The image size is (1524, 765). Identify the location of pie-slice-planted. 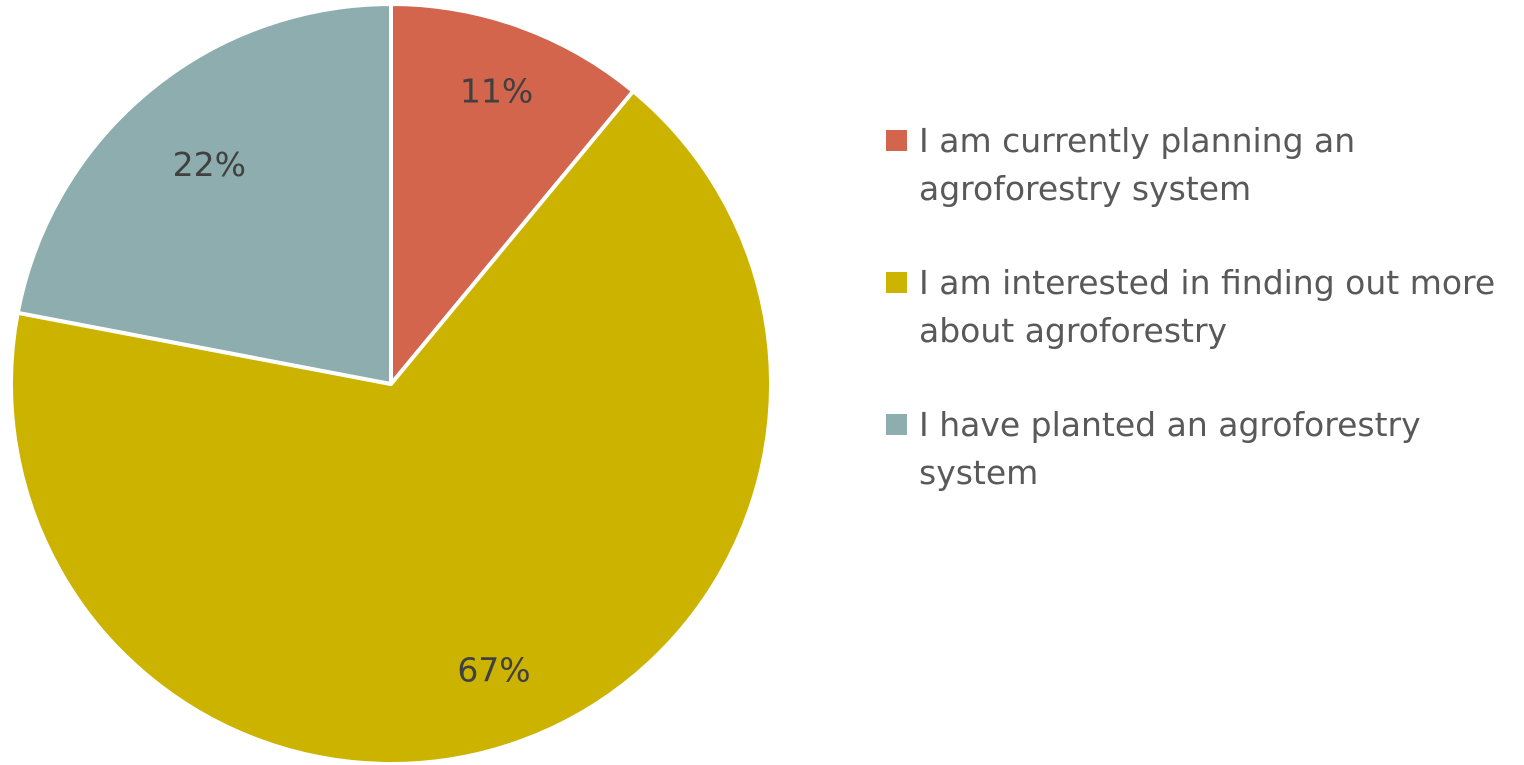
(204, 194).